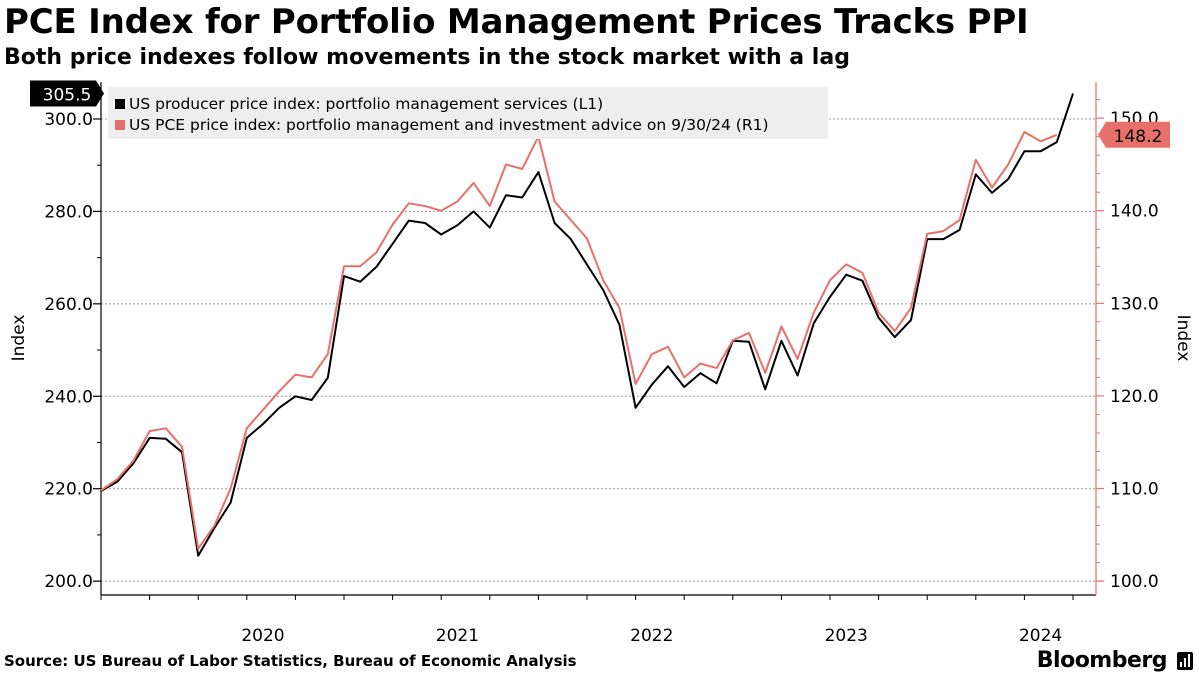 This screenshot has width=1199, height=674. What do you see at coordinates (457, 636) in the screenshot?
I see `x-tick-label-2021: 2021` at bounding box center [457, 636].